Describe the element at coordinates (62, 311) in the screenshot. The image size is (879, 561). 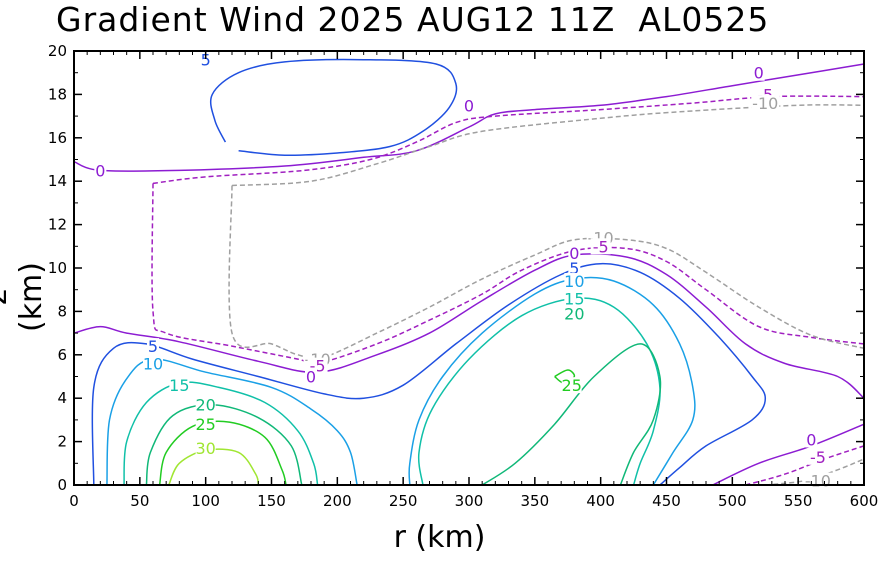
I see `y-tick-label: 8` at that location.